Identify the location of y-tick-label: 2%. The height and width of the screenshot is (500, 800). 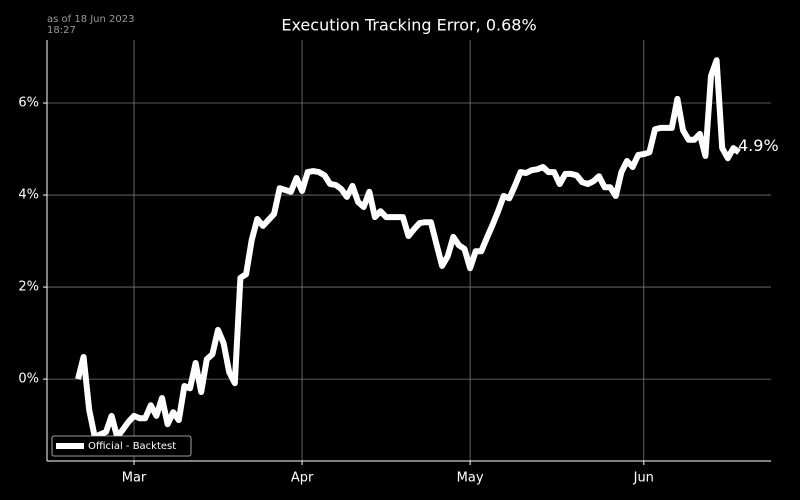
(28, 287).